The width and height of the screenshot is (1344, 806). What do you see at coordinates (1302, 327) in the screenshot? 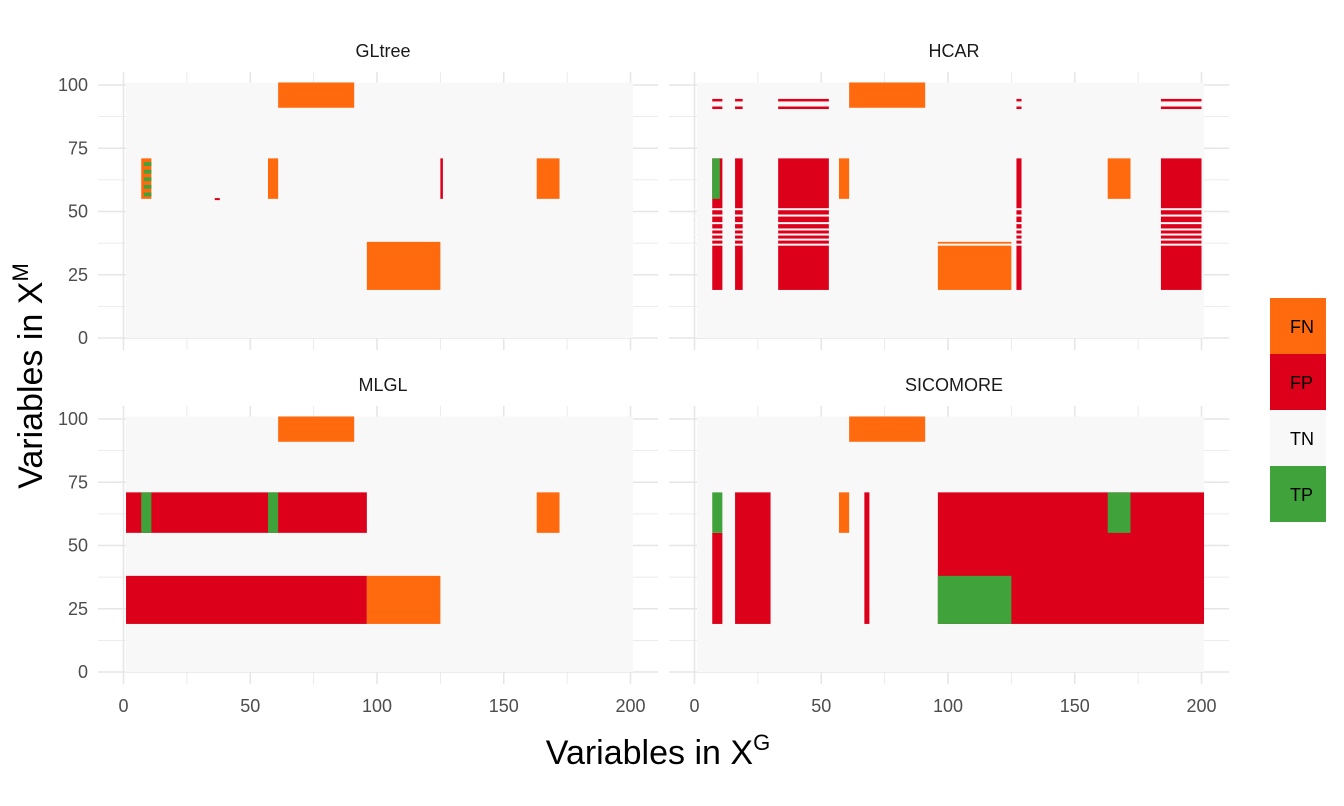
I see `legend-label-fn: FN` at bounding box center [1302, 327].